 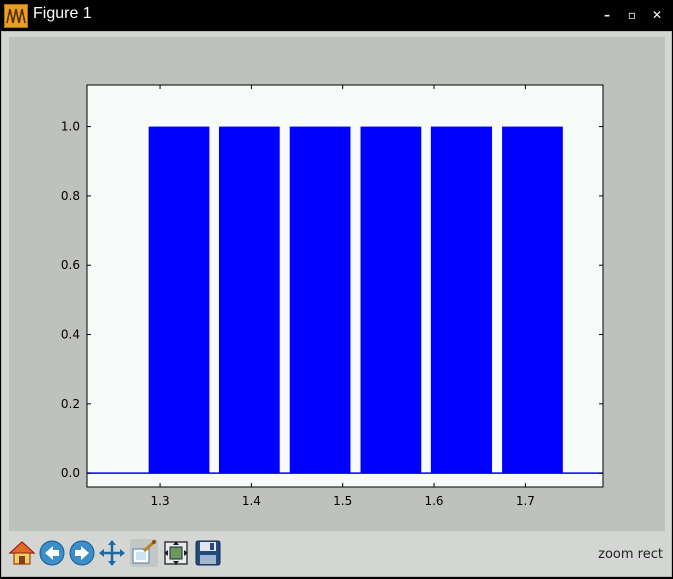 What do you see at coordinates (342, 501) in the screenshot?
I see `x-tick-label: 1.5` at bounding box center [342, 501].